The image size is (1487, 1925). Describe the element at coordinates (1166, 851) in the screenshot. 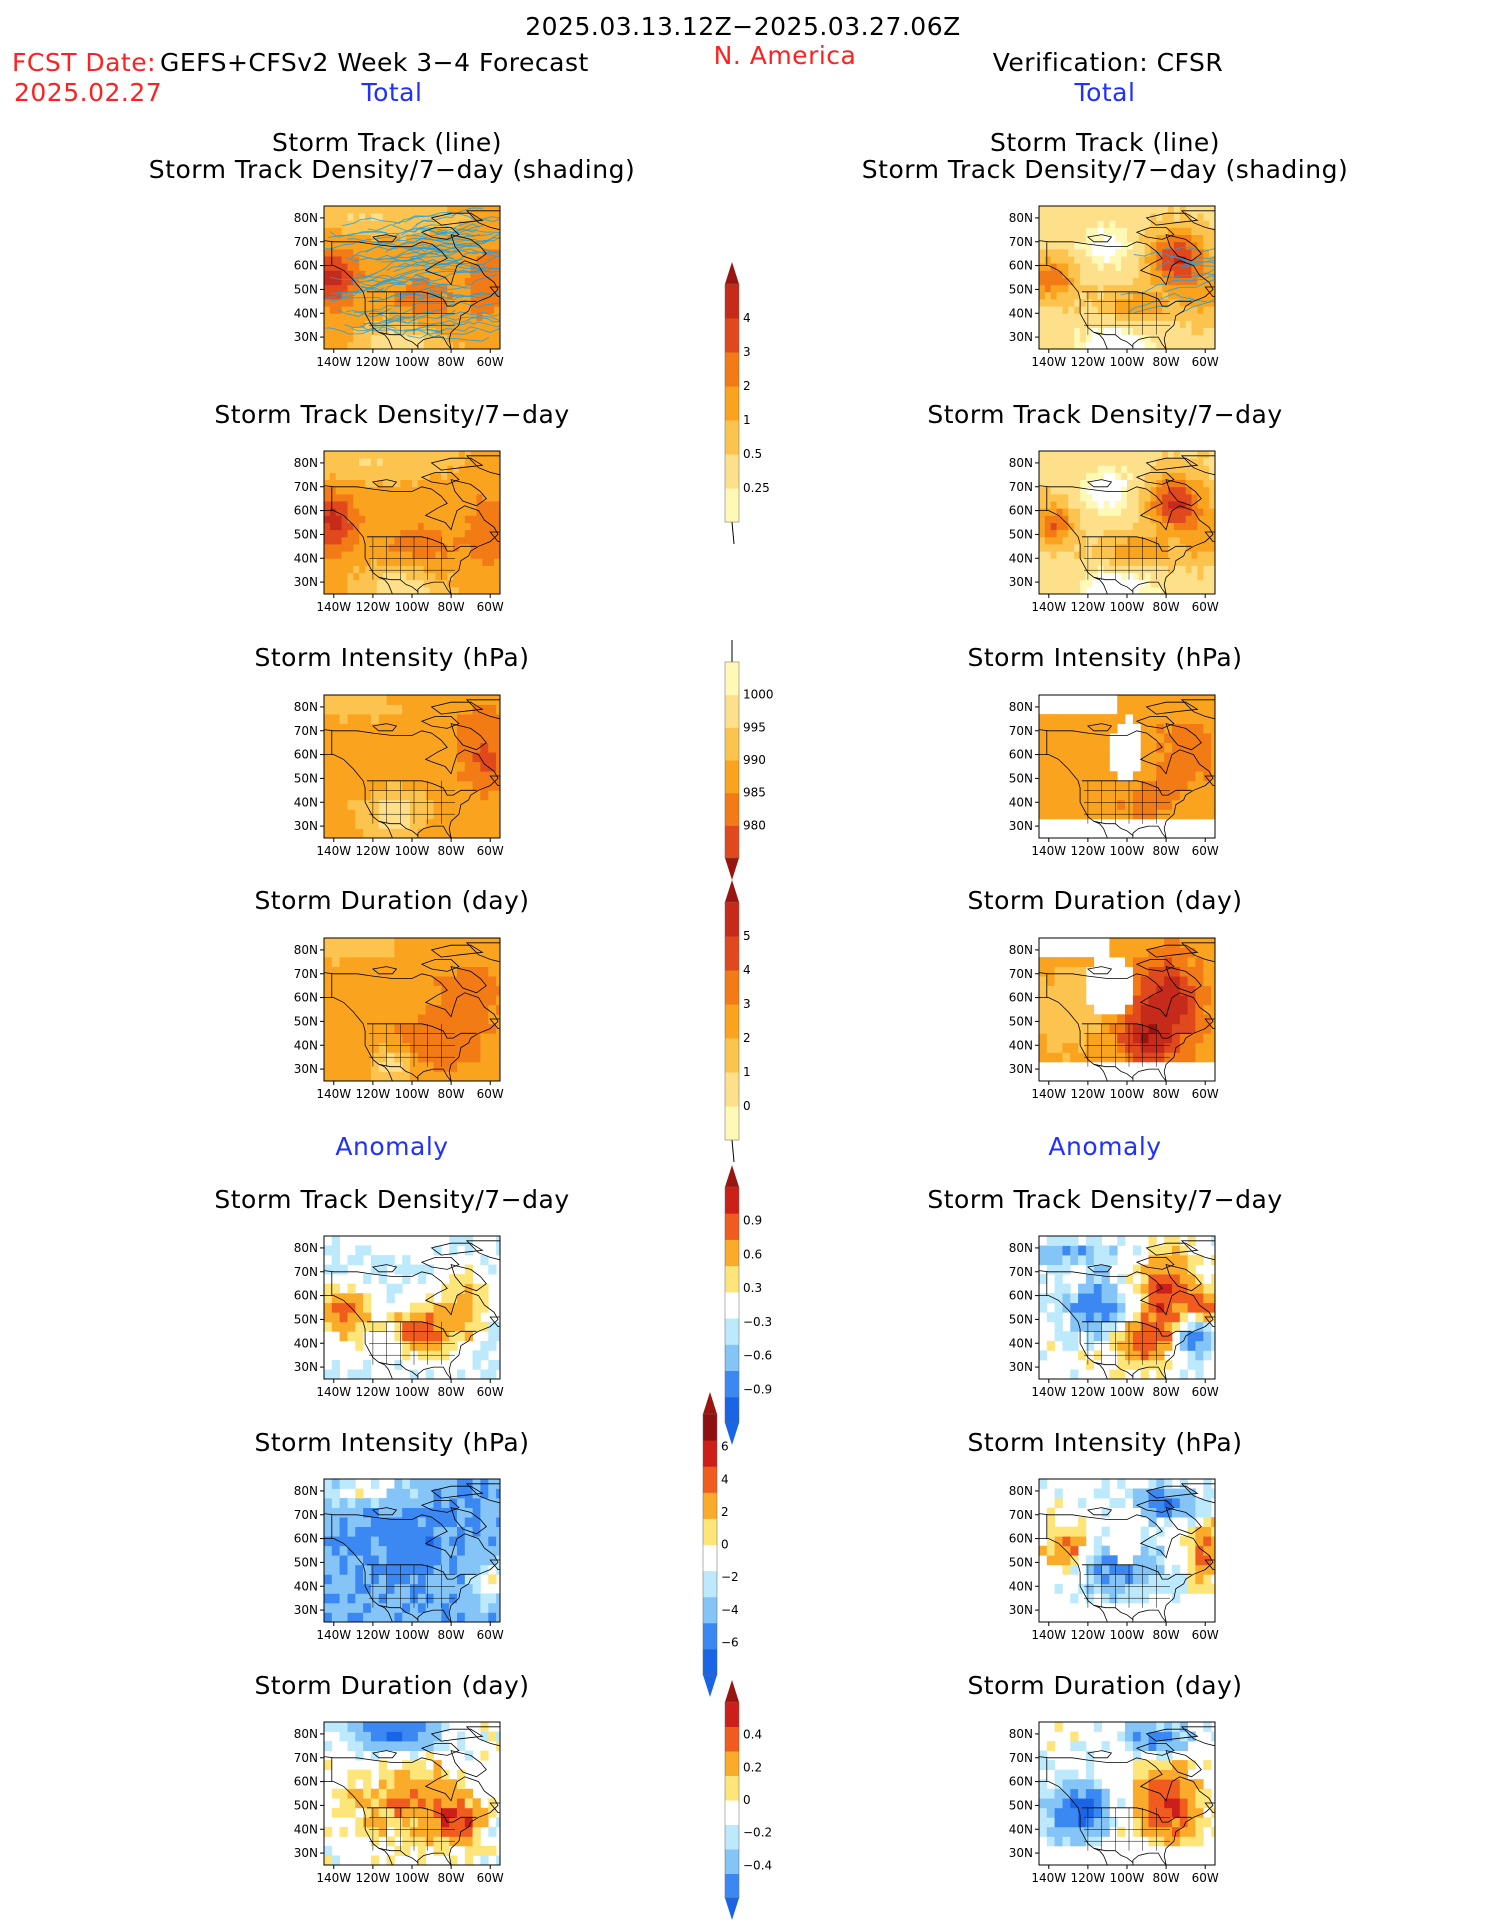

I see `lon-tick-label: 80W` at that location.